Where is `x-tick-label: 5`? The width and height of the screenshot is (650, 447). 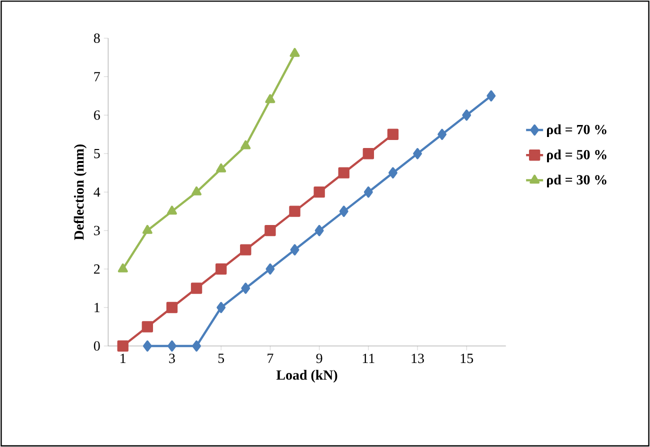
x-tick-label: 5 is located at coordinates (221, 358).